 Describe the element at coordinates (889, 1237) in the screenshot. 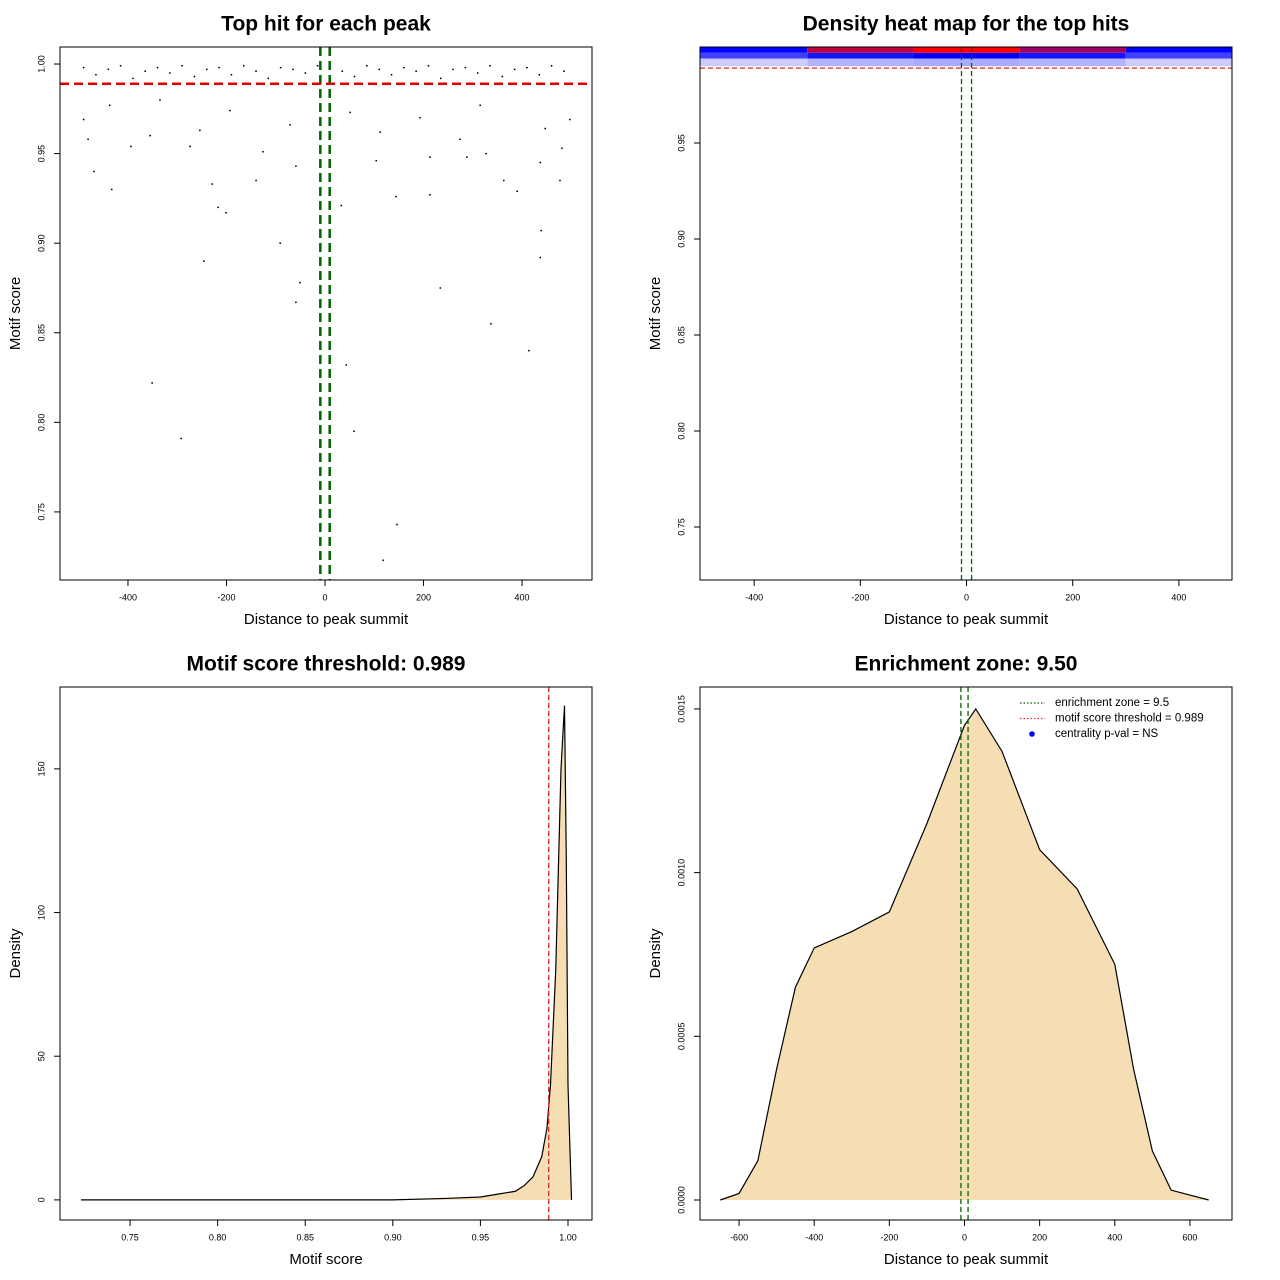

I see `x-tick-label: -200` at that location.